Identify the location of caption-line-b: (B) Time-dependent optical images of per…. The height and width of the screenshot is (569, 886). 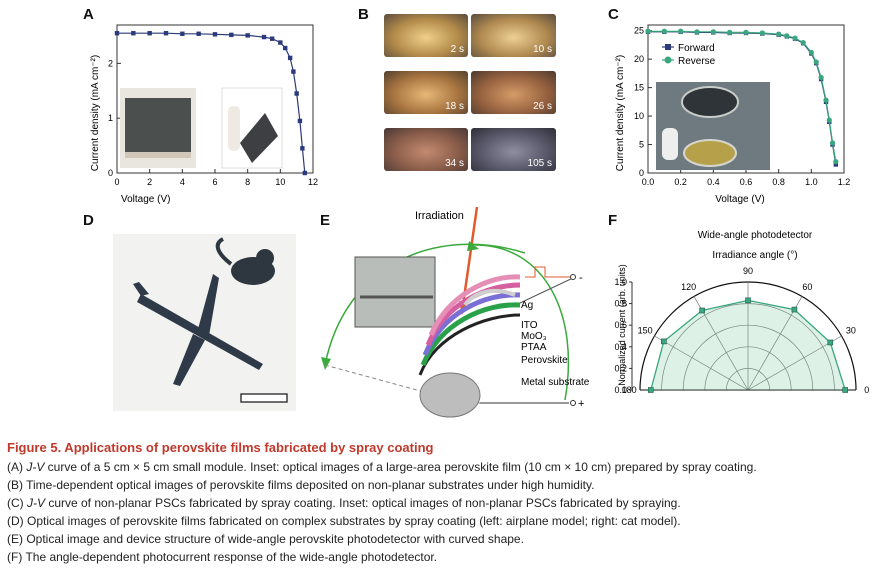
(301, 485).